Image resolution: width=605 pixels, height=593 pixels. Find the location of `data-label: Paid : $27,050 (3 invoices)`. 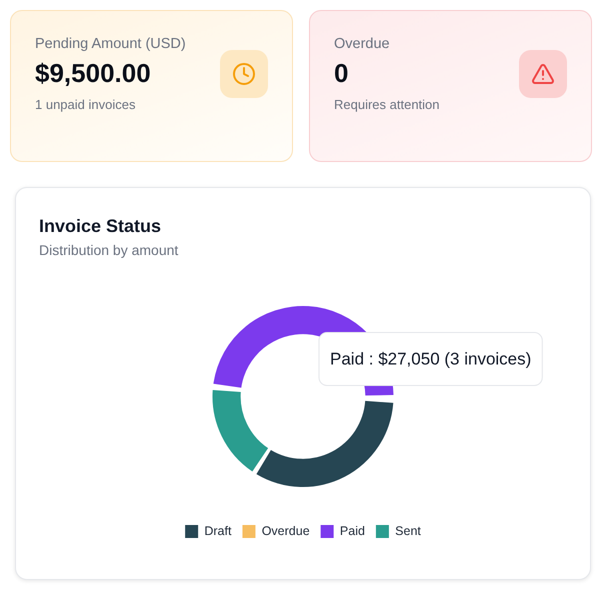

data-label: Paid : $27,050 (3 invoices) is located at coordinates (431, 359).